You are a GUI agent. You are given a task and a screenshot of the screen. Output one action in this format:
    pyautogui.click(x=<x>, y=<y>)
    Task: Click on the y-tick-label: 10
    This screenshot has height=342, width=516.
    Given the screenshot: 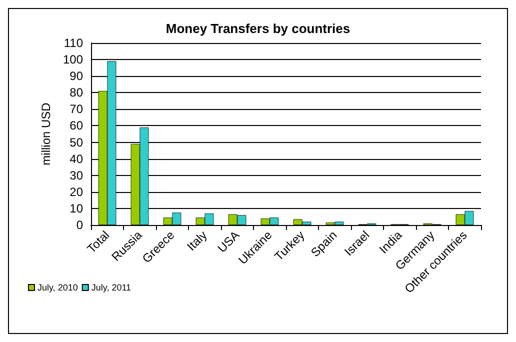 What is the action you would take?
    pyautogui.click(x=77, y=208)
    